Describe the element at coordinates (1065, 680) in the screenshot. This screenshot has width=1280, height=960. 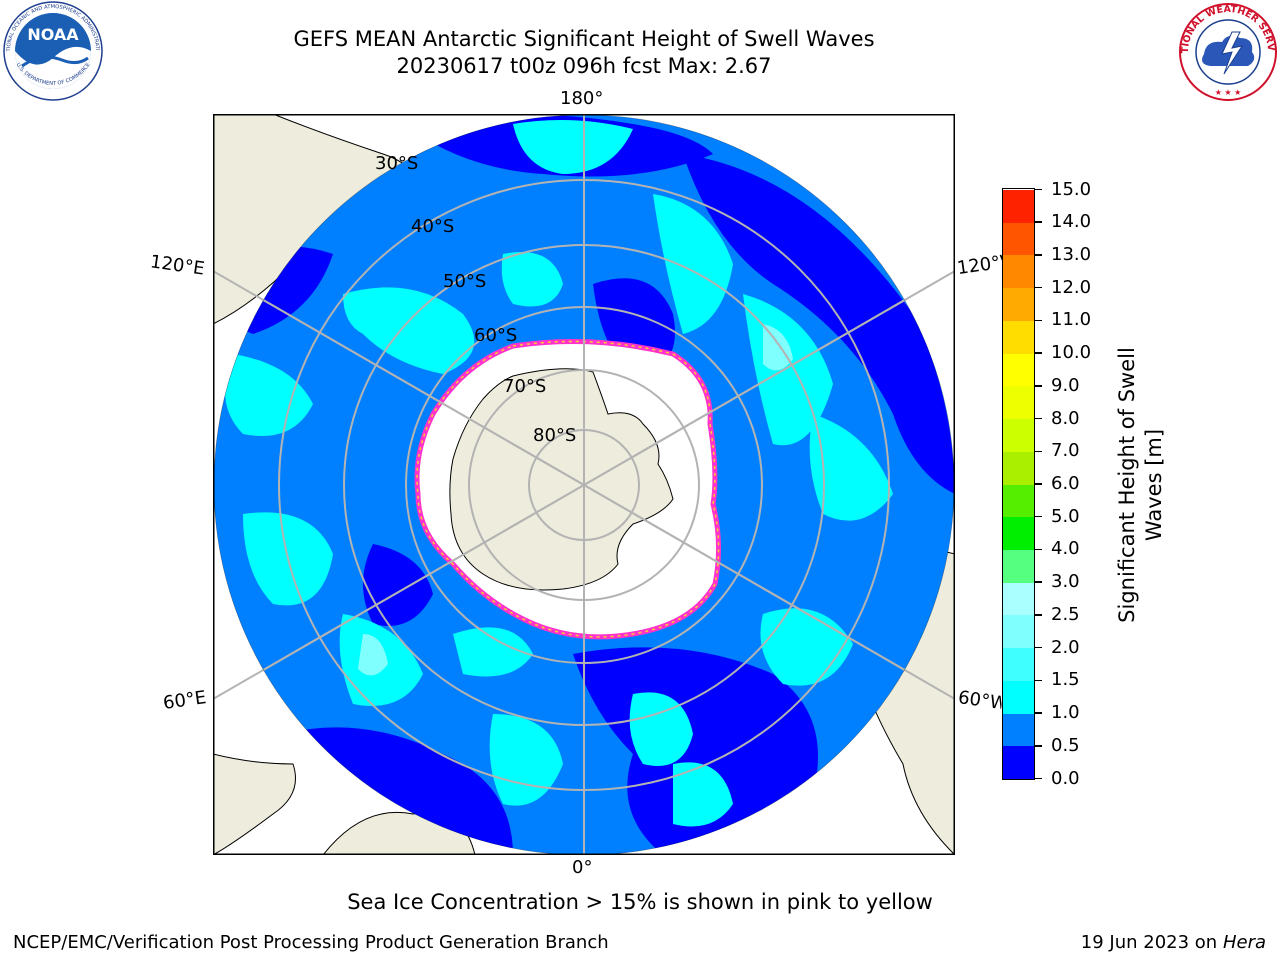
I see `colorbar-tick-label: 1.5` at that location.